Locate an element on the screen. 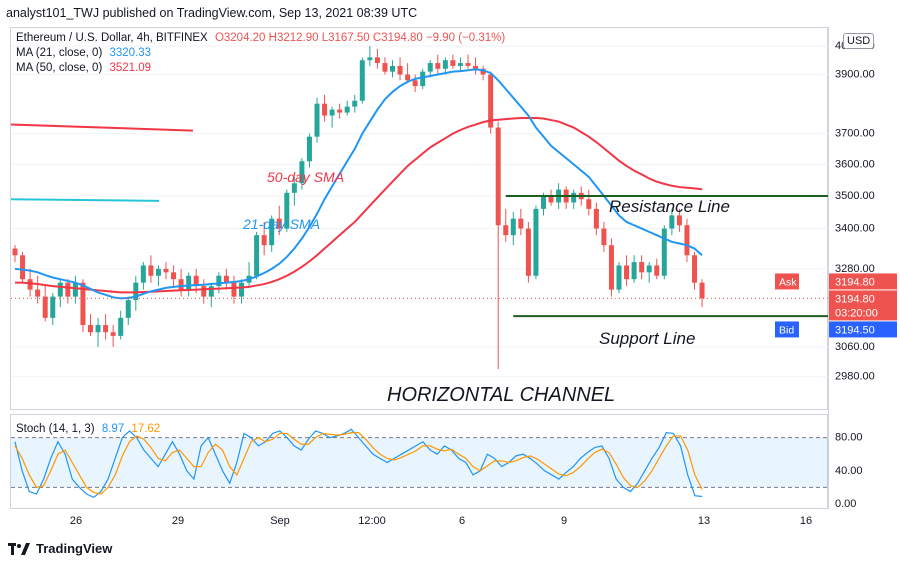 This screenshot has height=567, width=900. annotation-sma21: 21-day SMA is located at coordinates (281, 224).